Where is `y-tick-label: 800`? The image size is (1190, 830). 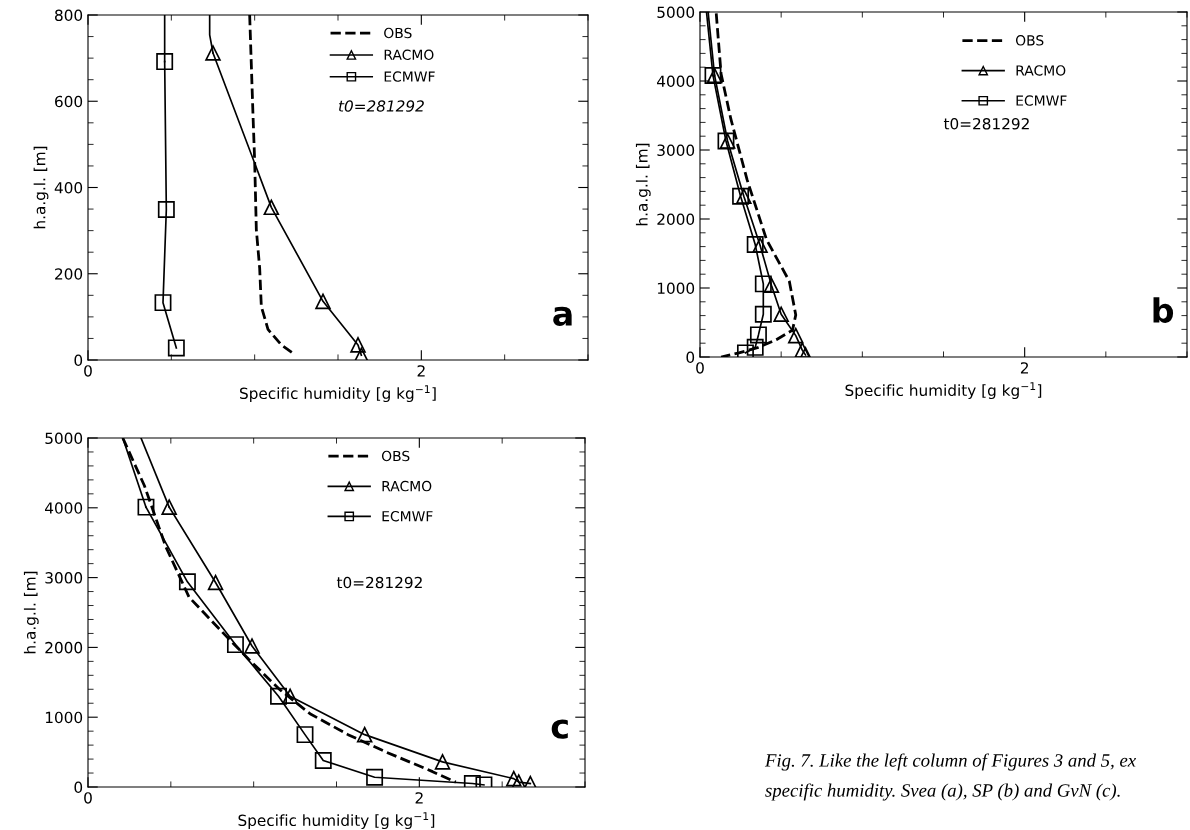
y-tick-label: 800 is located at coordinates (69, 15).